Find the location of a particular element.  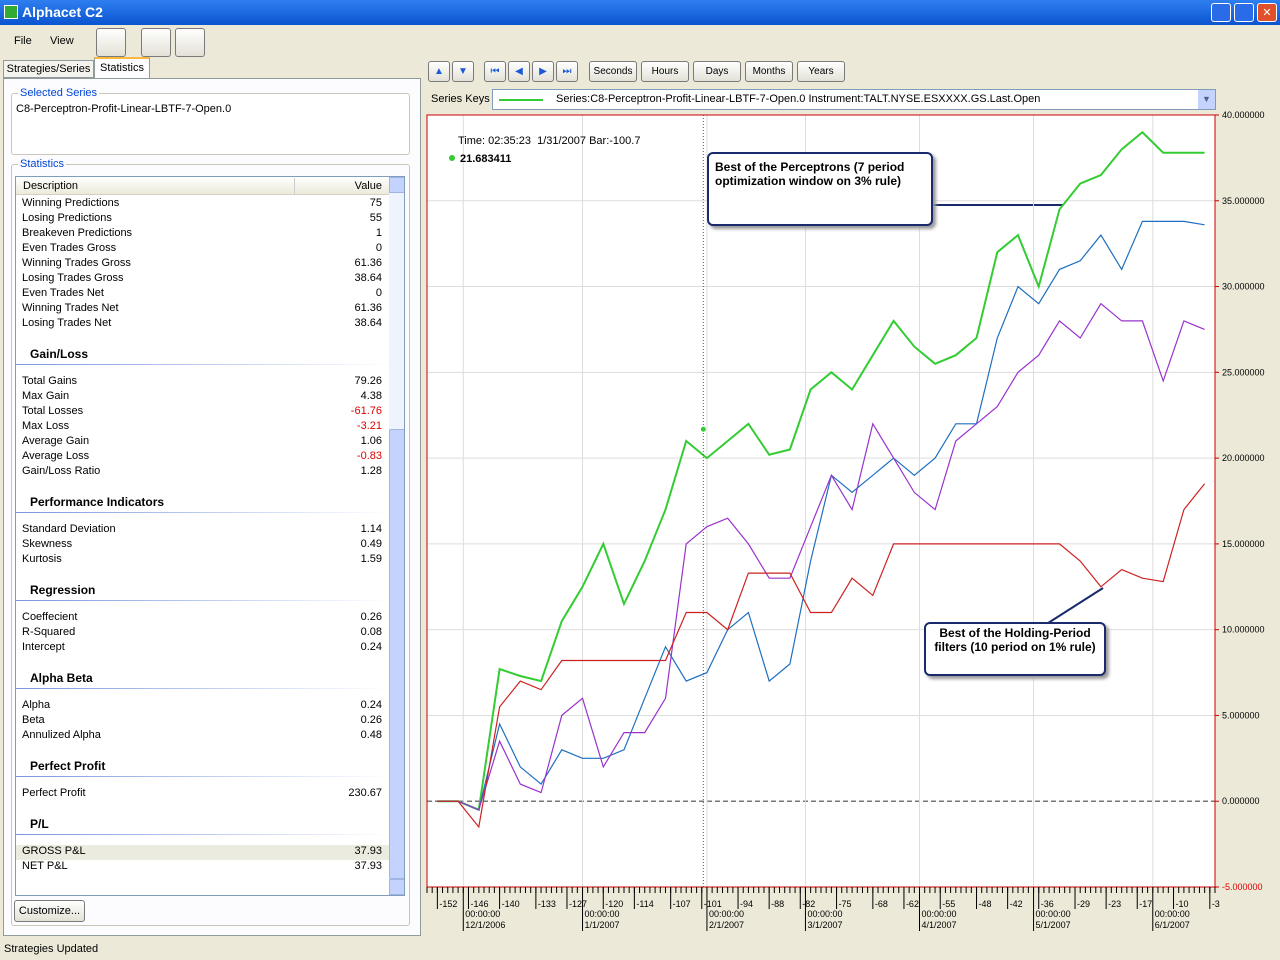

stat-description: Total Gains is located at coordinates (50, 381).